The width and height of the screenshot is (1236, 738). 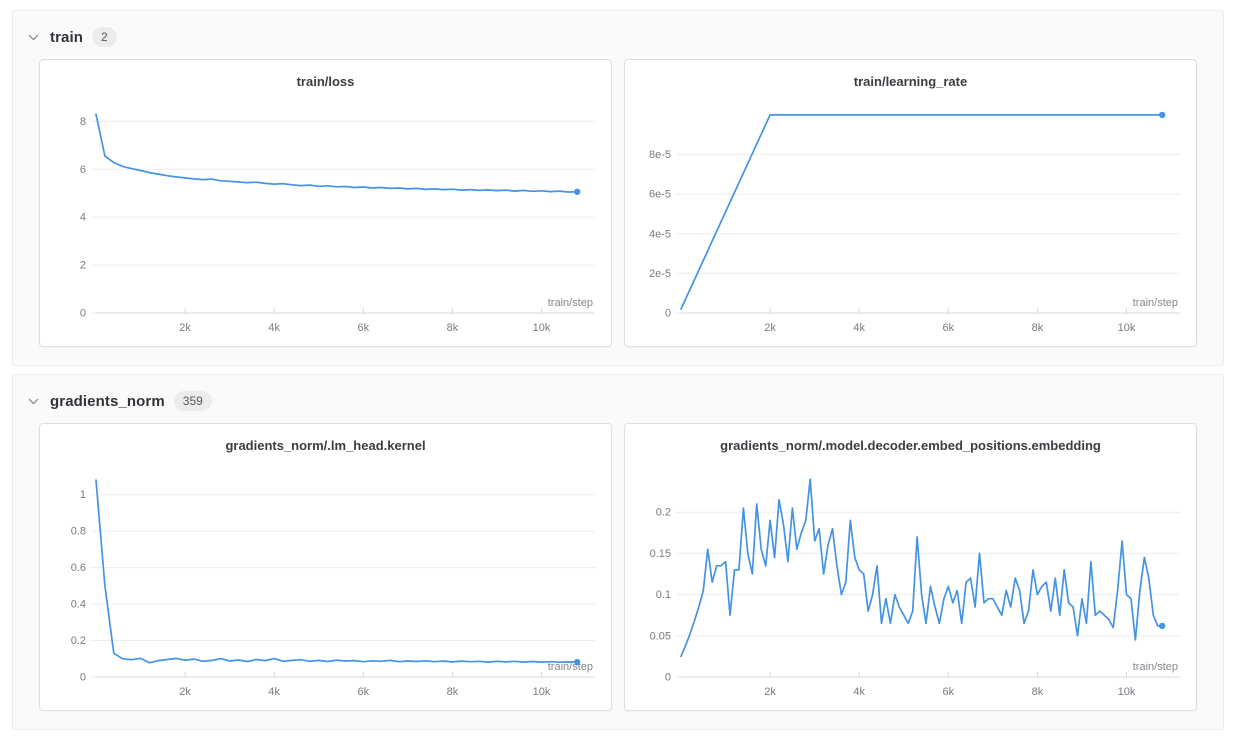 What do you see at coordinates (107, 401) in the screenshot?
I see `section-title: gradients_norm` at bounding box center [107, 401].